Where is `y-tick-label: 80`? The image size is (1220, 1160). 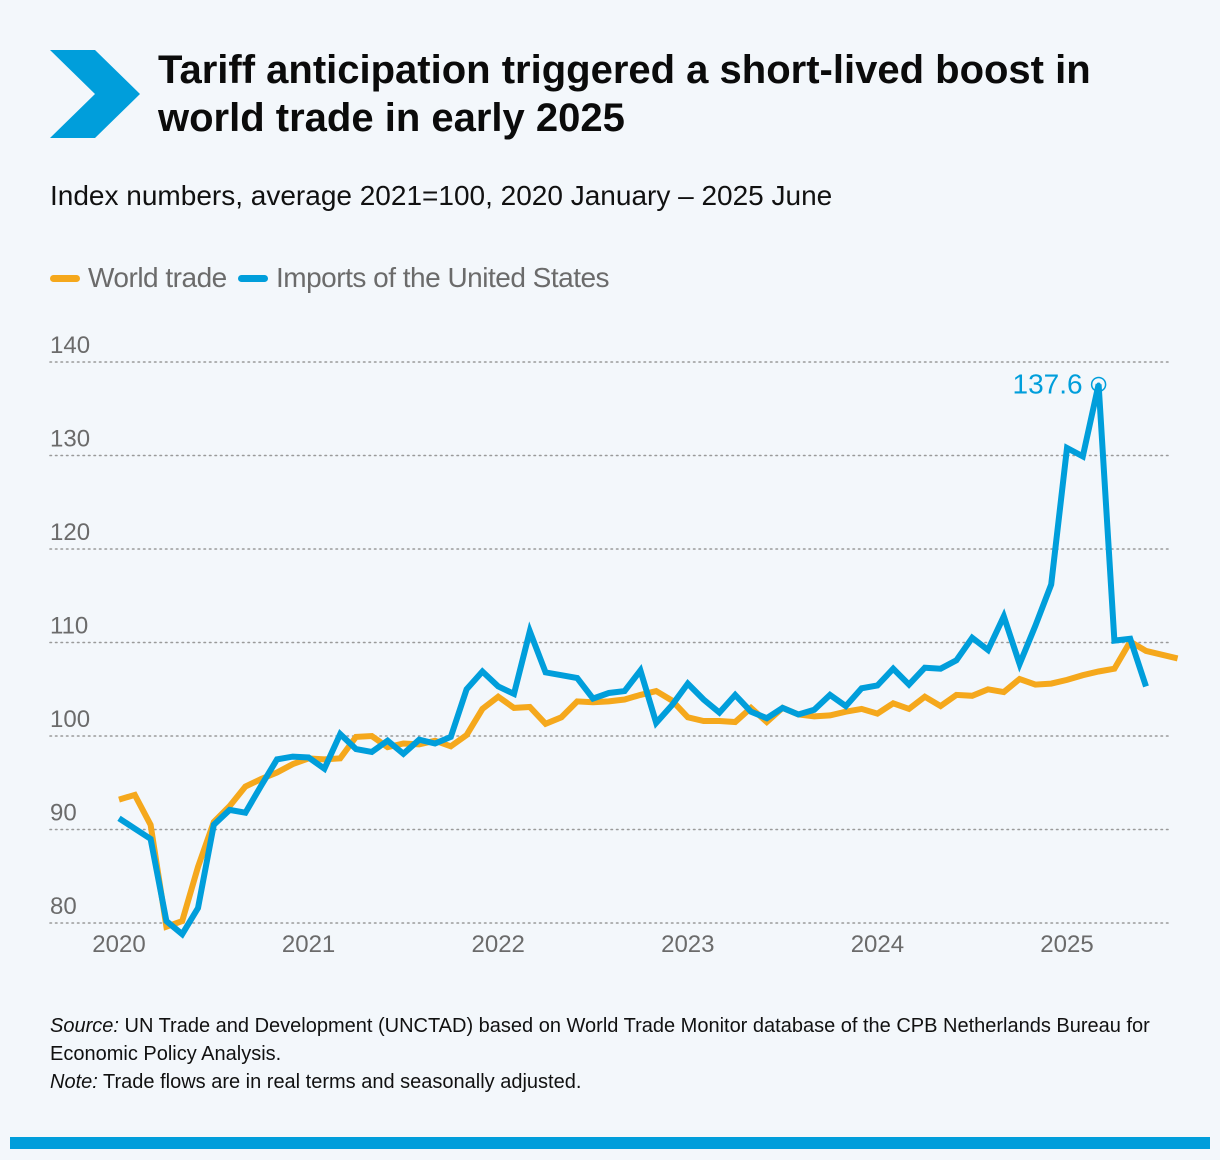 y-tick-label: 80 is located at coordinates (63, 906).